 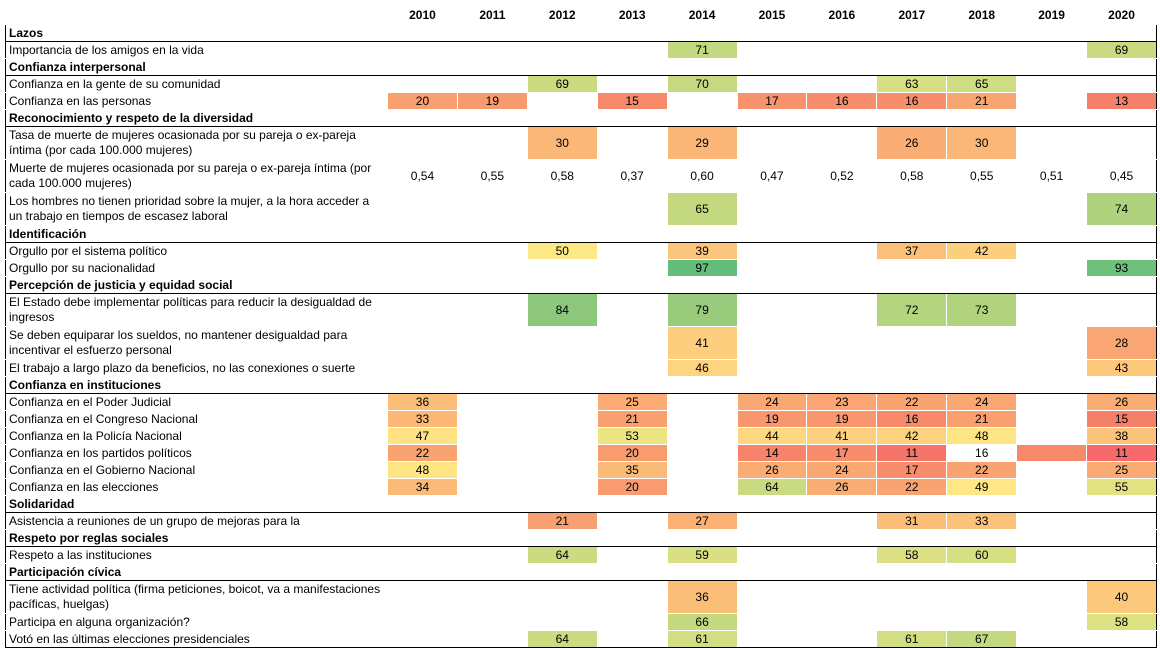 What do you see at coordinates (912, 639) in the screenshot?
I see `value-cell: 61` at bounding box center [912, 639].